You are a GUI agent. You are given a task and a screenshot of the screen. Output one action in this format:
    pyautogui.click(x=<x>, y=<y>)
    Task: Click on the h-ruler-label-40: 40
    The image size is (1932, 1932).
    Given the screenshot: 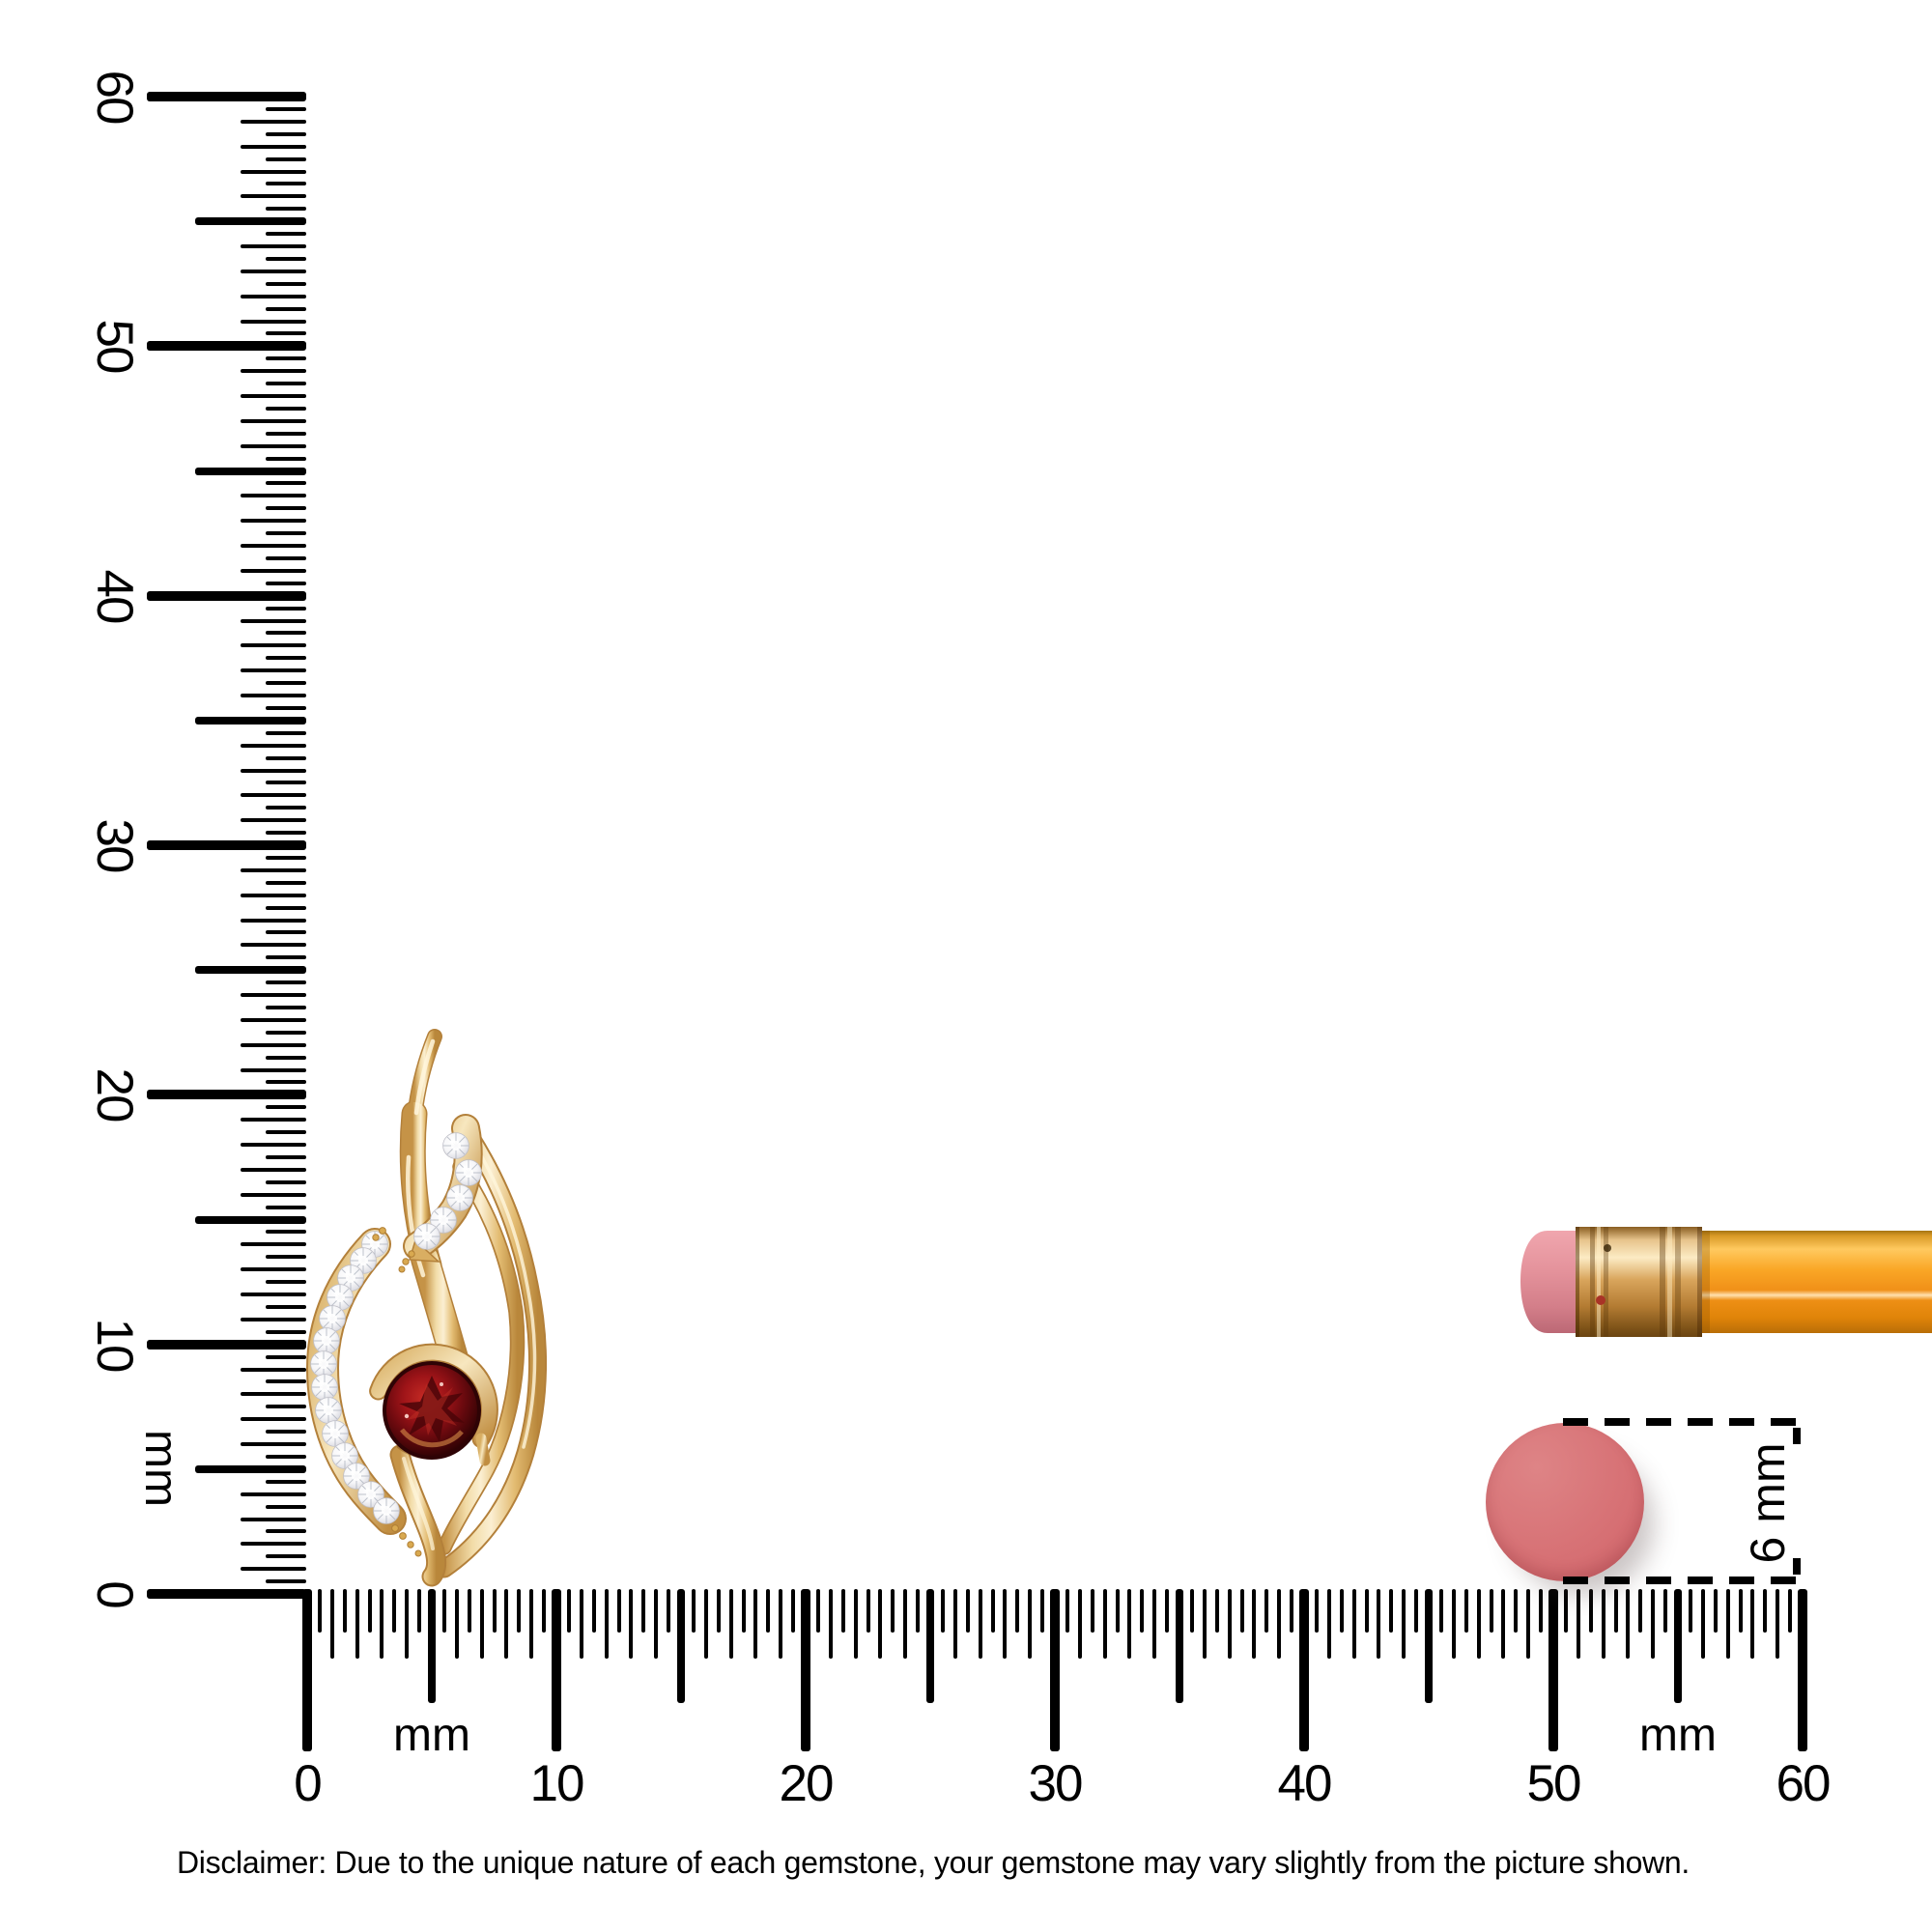 What is the action you would take?
    pyautogui.click(x=1305, y=1783)
    